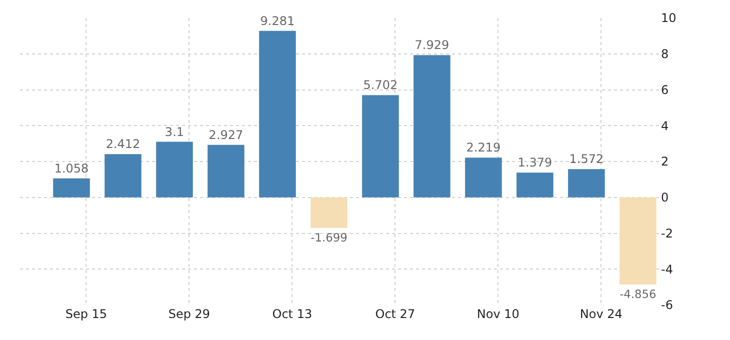 This screenshot has width=730, height=340. Describe the element at coordinates (189, 314) in the screenshot. I see `x-tick-label: Sep 29` at that location.